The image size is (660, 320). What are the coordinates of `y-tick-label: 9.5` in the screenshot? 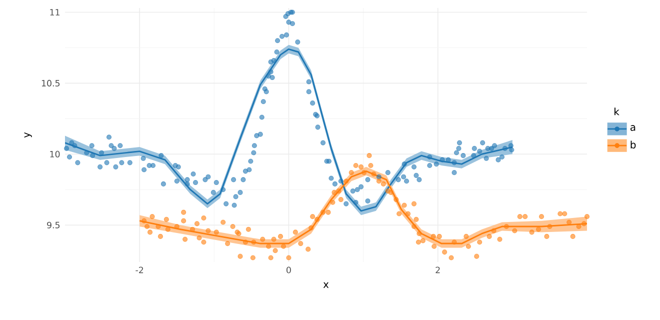 It's located at (53, 225).